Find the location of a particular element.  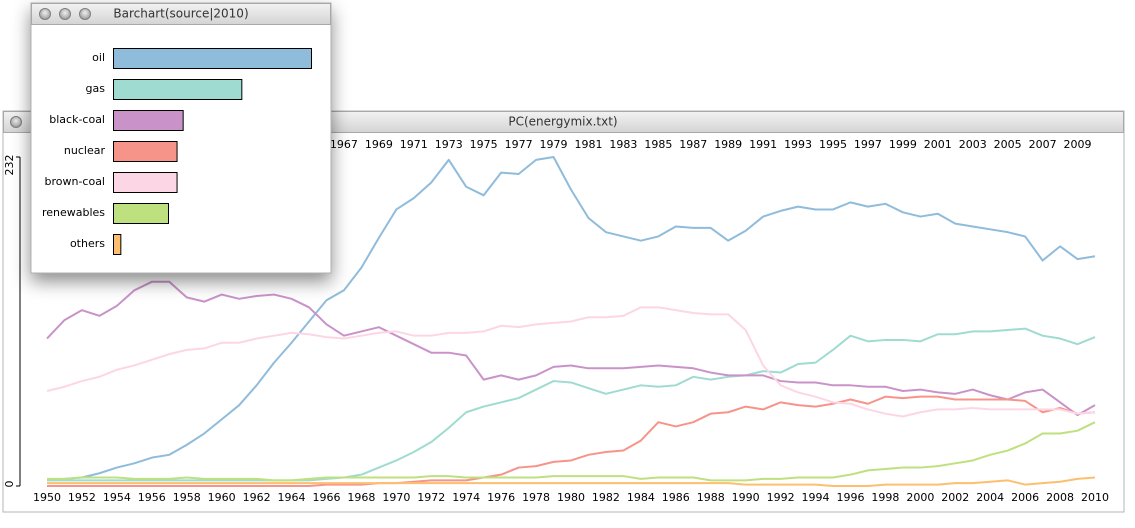

x-tick-label: 2010 is located at coordinates (1095, 497).